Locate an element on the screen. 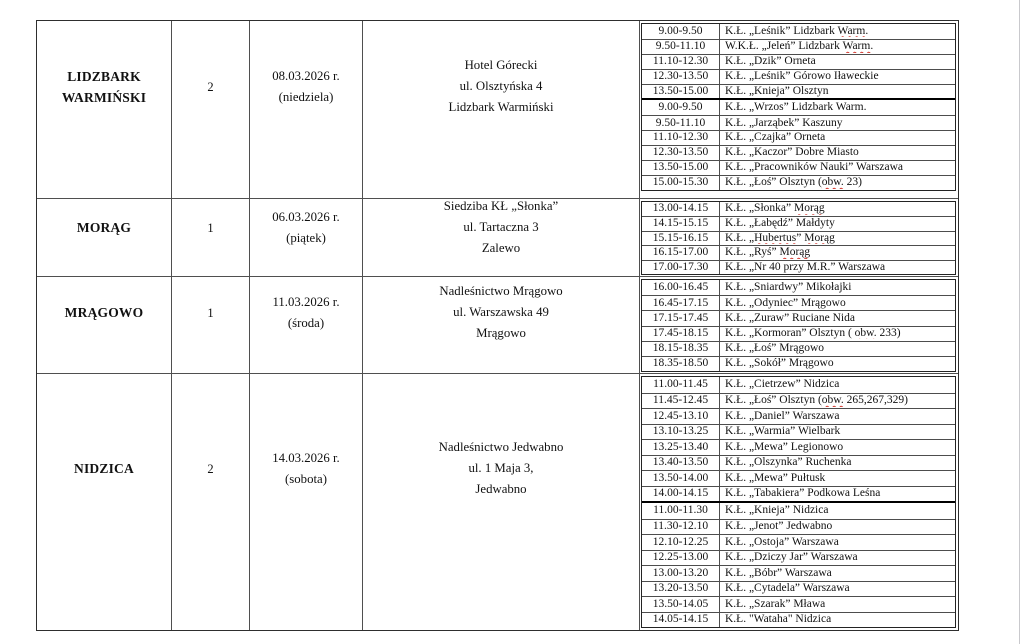 This screenshot has width=1024, height=644. district-count-cell: 1 is located at coordinates (210, 325).